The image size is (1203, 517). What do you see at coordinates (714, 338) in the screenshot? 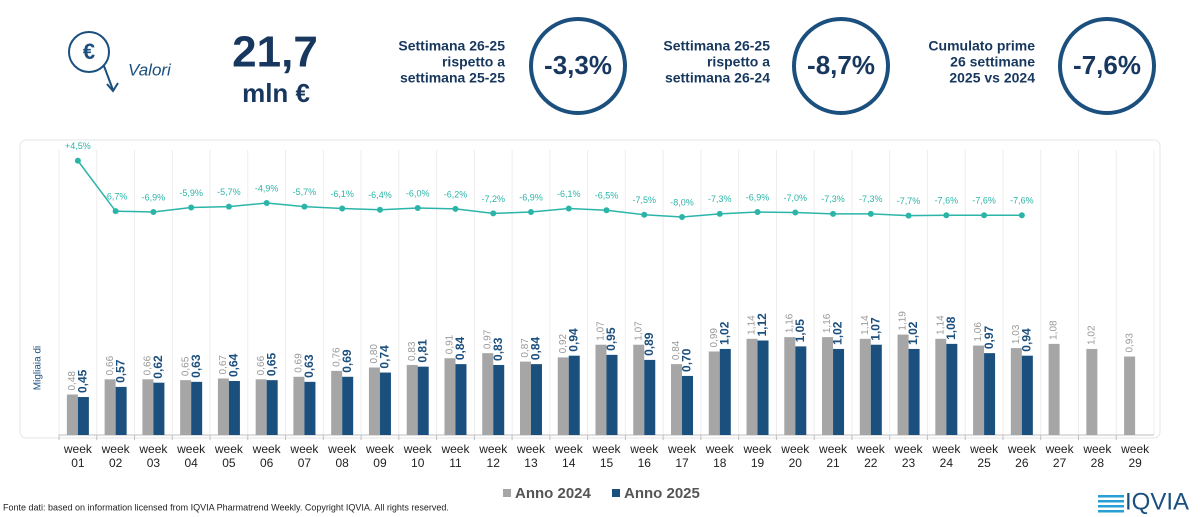
I see `value-label: 0,99` at bounding box center [714, 338].